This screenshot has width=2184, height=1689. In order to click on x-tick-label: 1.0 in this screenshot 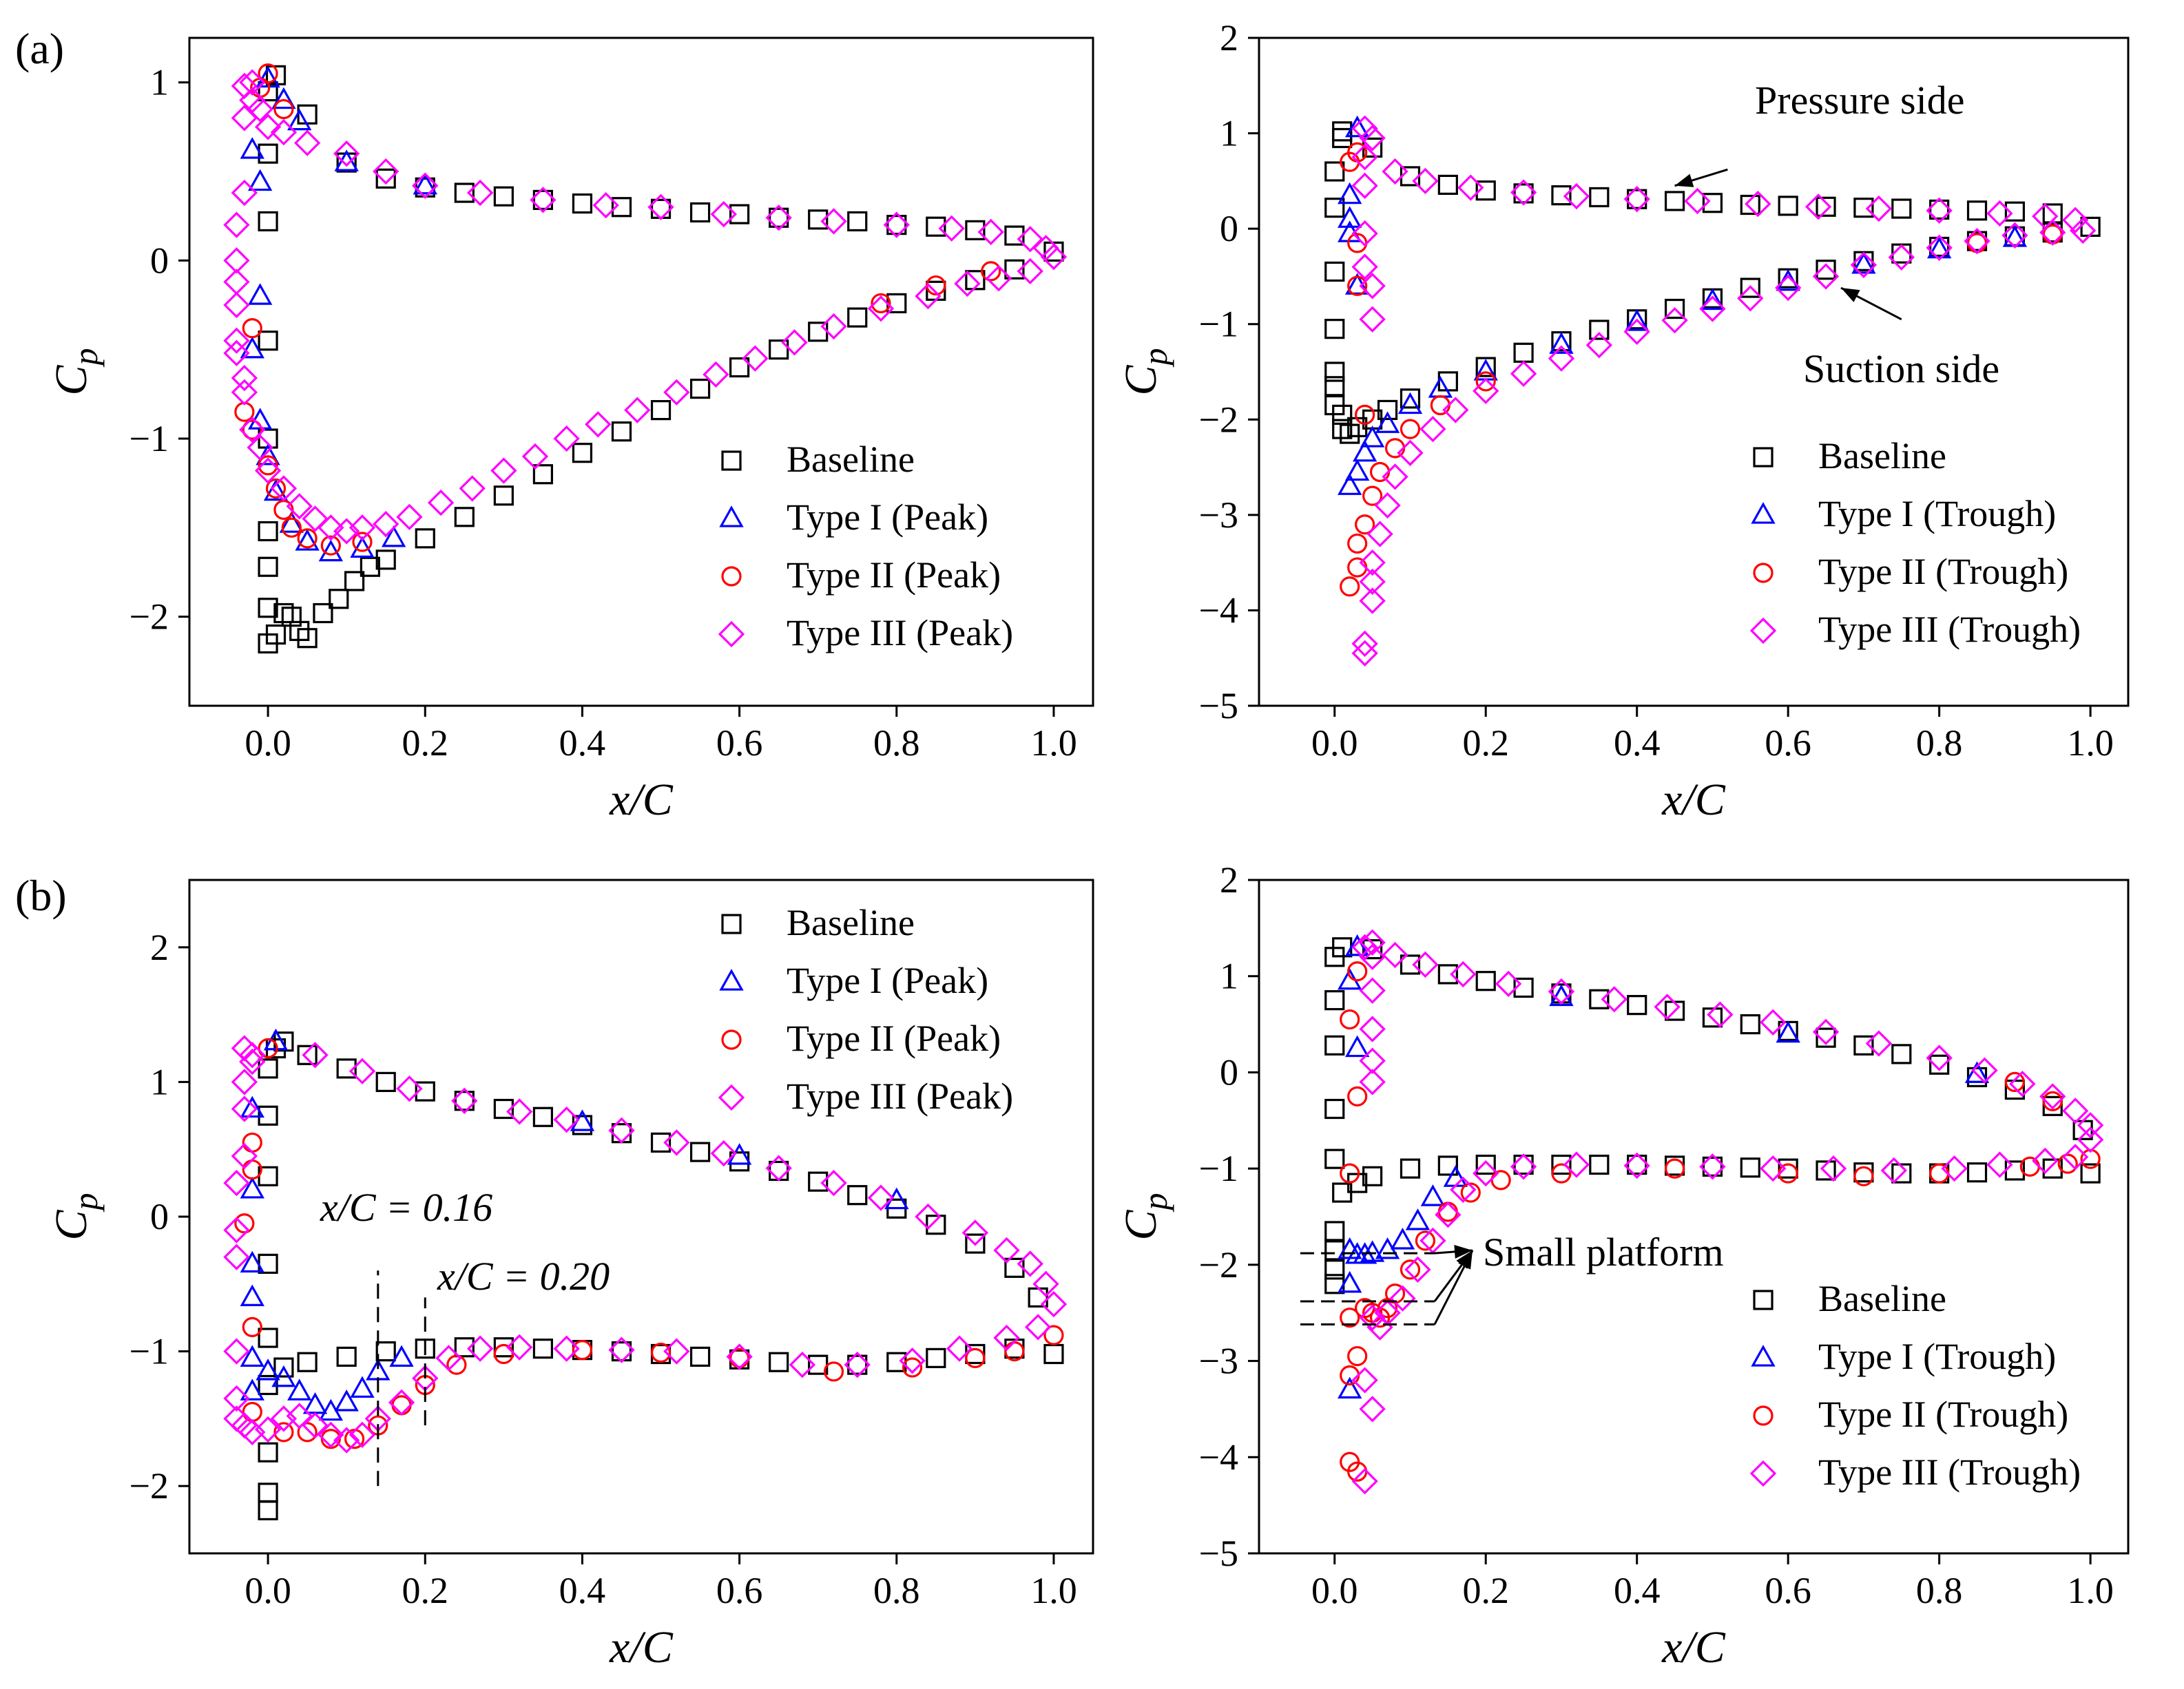, I will do `click(2090, 743)`.